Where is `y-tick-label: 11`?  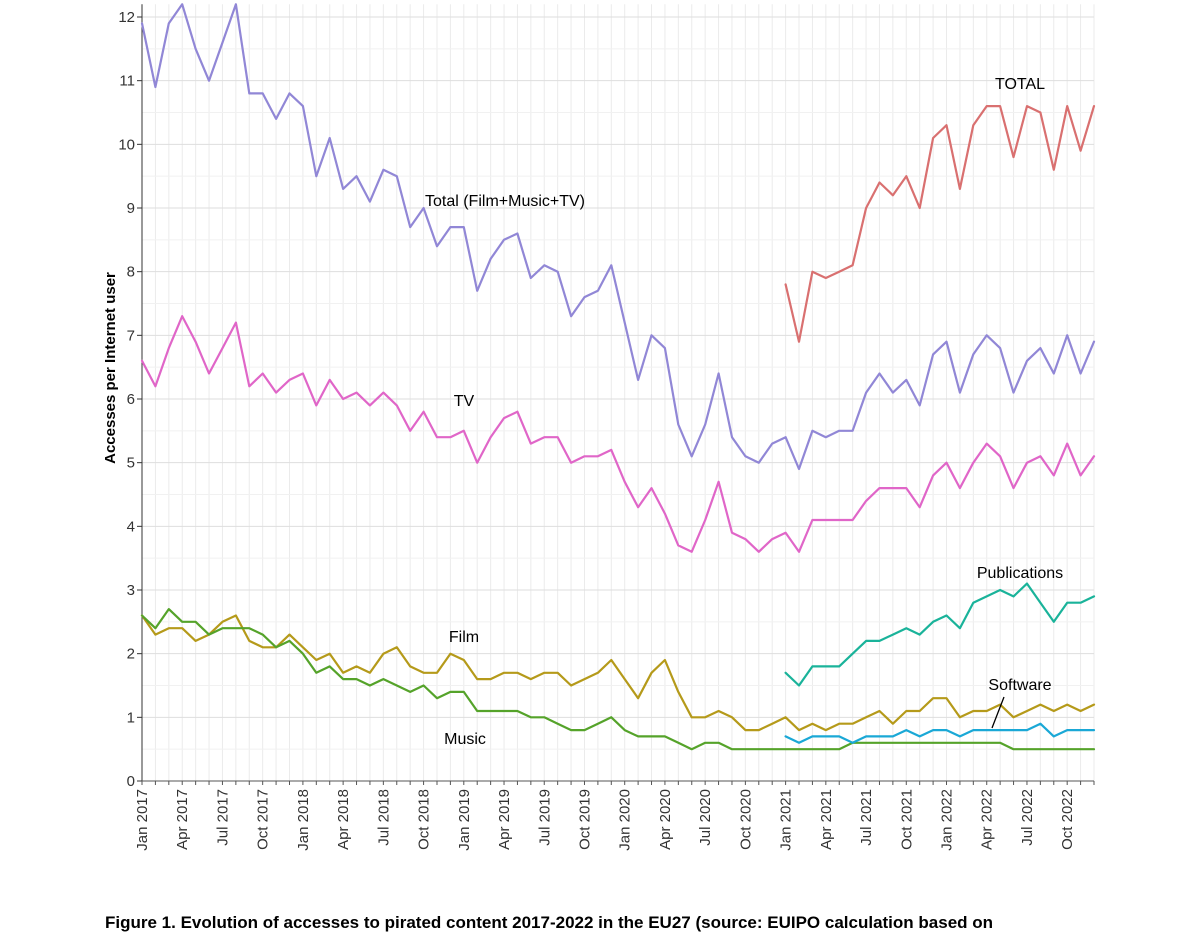 y-tick-label: 11 is located at coordinates (127, 81).